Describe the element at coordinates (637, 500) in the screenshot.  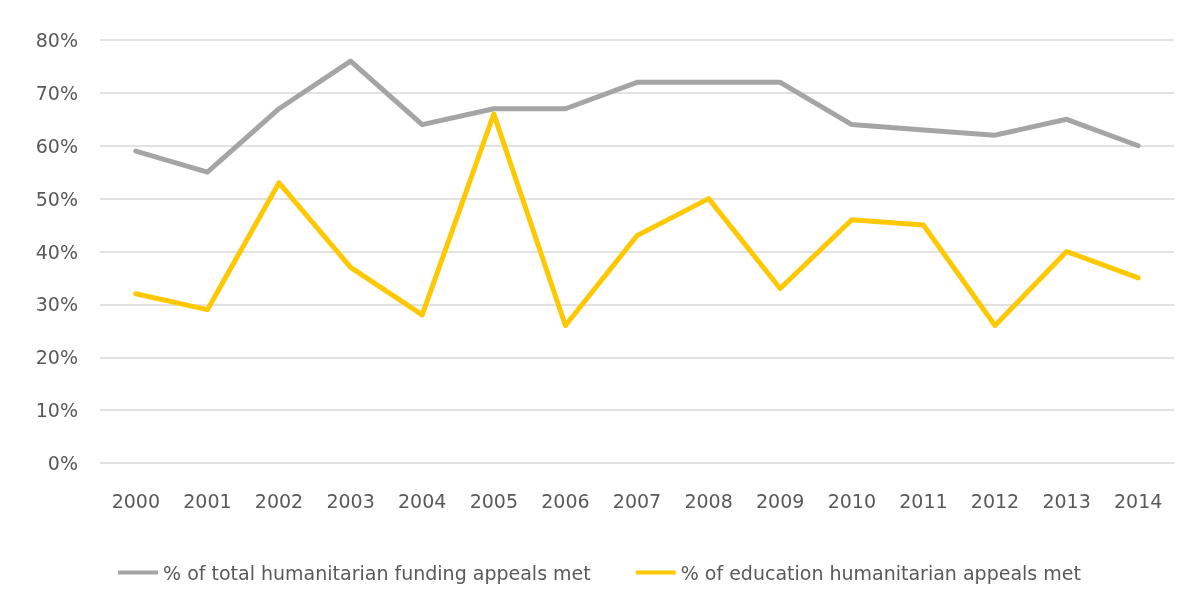
I see `x-tick-label: 2007` at that location.